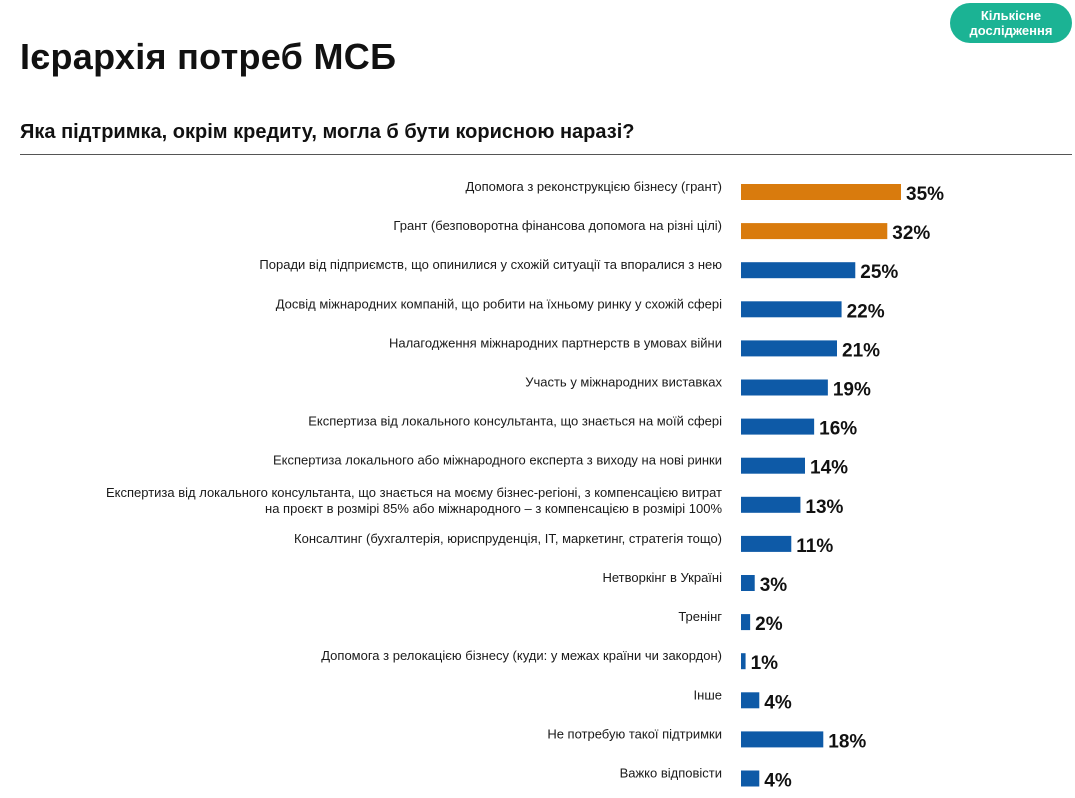 The height and width of the screenshot is (798, 1075). Describe the element at coordinates (623, 382) in the screenshot. I see `category-label: Участь у міжнародних виставках` at that location.